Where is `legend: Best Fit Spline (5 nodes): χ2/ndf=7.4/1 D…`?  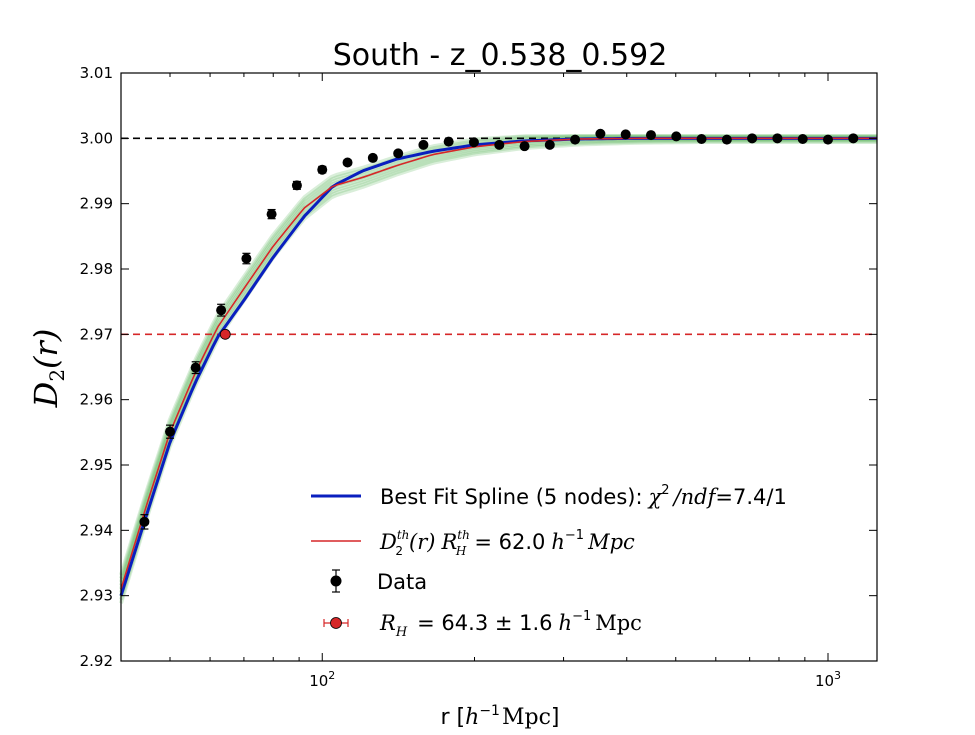 legend: Best Fit Spline (5 nodes): χ2/ndf=7.4/1 D… is located at coordinates (549, 561).